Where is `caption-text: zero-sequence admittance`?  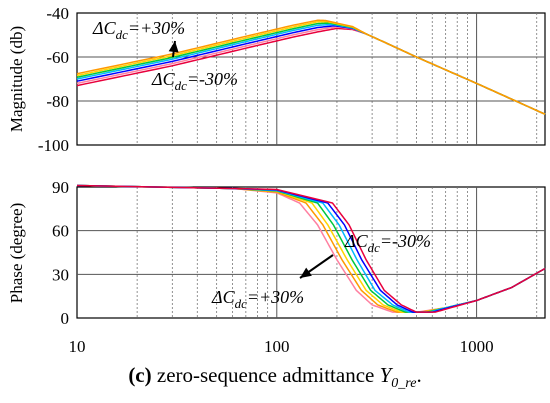
caption-text: zero-sequence admittance is located at coordinates (265, 375).